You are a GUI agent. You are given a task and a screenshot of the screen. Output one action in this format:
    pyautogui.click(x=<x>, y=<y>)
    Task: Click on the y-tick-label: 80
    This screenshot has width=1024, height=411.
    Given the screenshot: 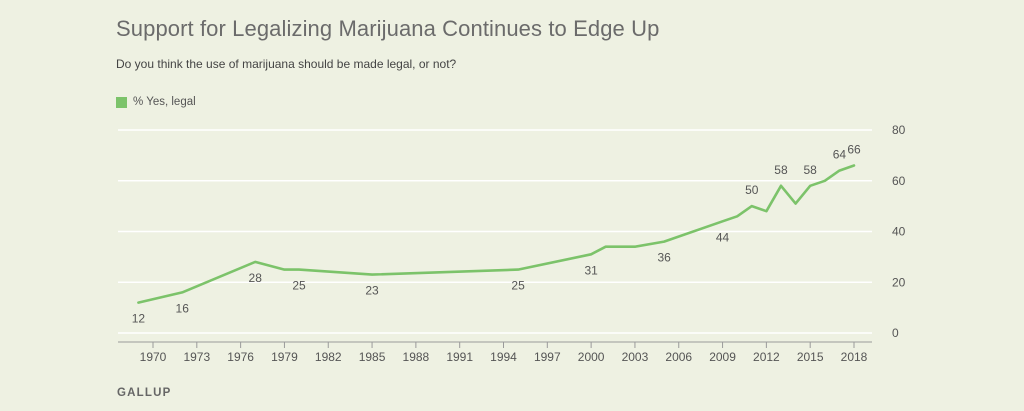 What is the action you would take?
    pyautogui.click(x=899, y=130)
    